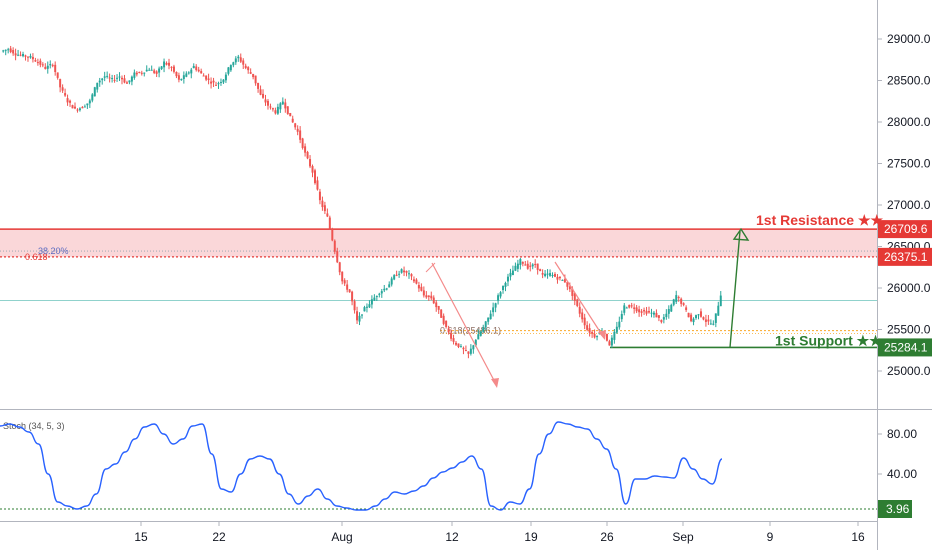  Describe the element at coordinates (470, 331) in the screenshot. I see `fib-lower-label: 0.618(25486.1)` at that location.